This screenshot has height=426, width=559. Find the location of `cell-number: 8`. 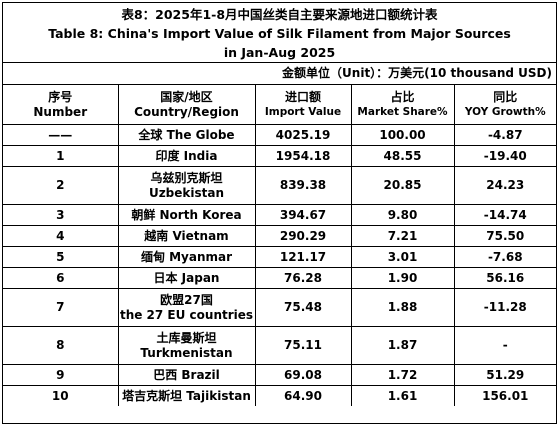

cell-number: 8 is located at coordinates (61, 345).